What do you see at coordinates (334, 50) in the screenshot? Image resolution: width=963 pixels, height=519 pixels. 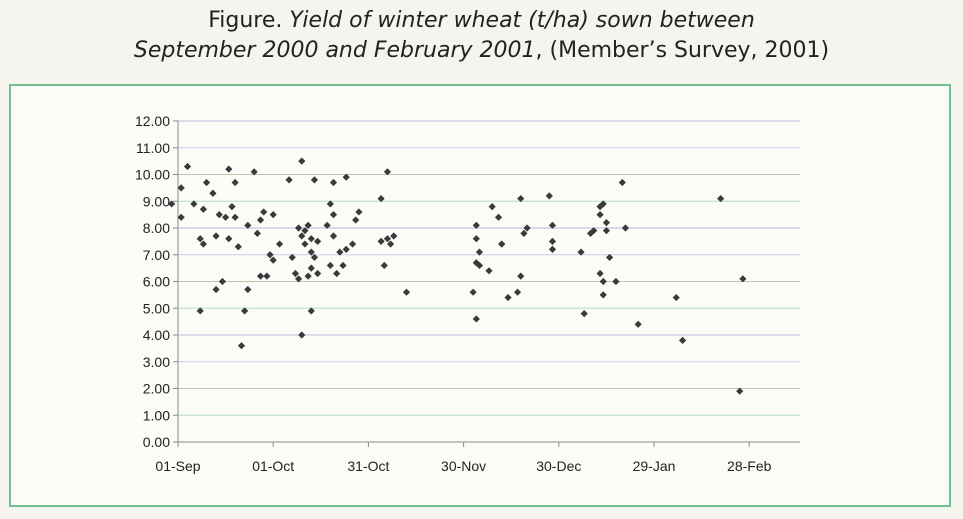 I see `title-italic-line2: September 2000 and February 2001` at bounding box center [334, 50].